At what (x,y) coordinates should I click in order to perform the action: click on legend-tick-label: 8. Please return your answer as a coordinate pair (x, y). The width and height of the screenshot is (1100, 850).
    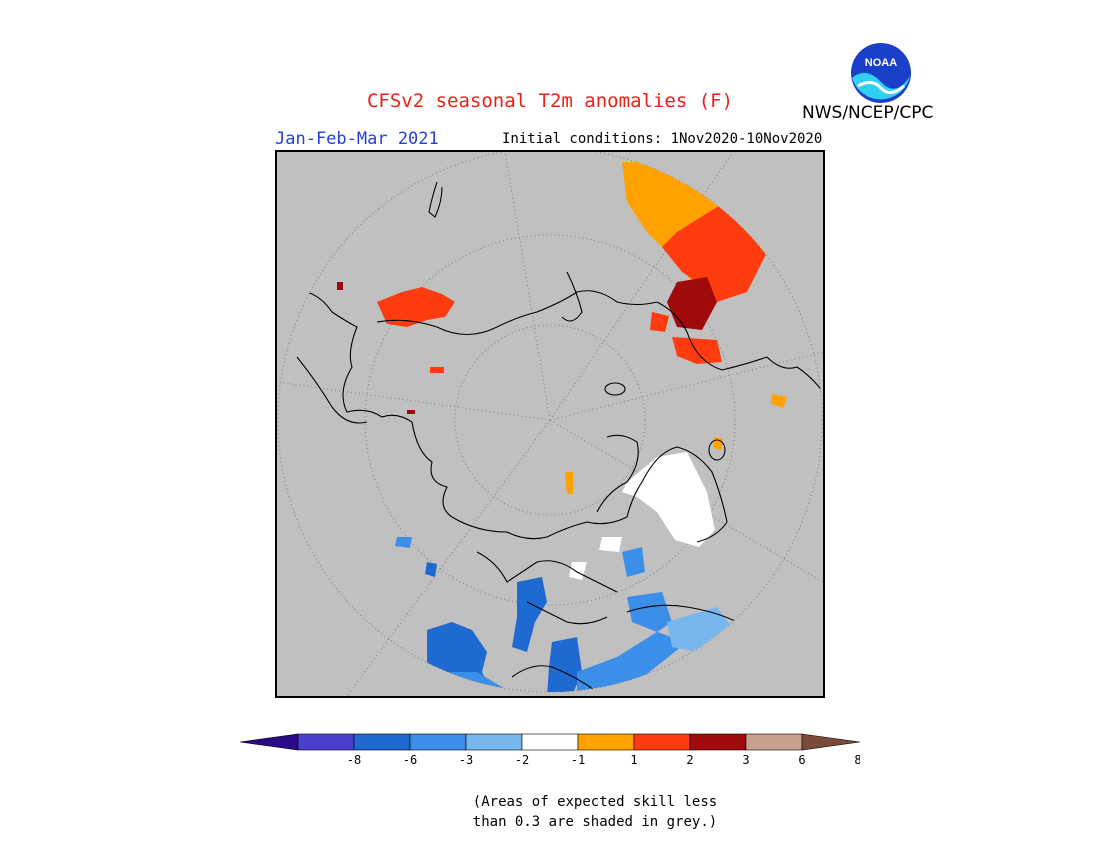
    Looking at the image, I should click on (857, 760).